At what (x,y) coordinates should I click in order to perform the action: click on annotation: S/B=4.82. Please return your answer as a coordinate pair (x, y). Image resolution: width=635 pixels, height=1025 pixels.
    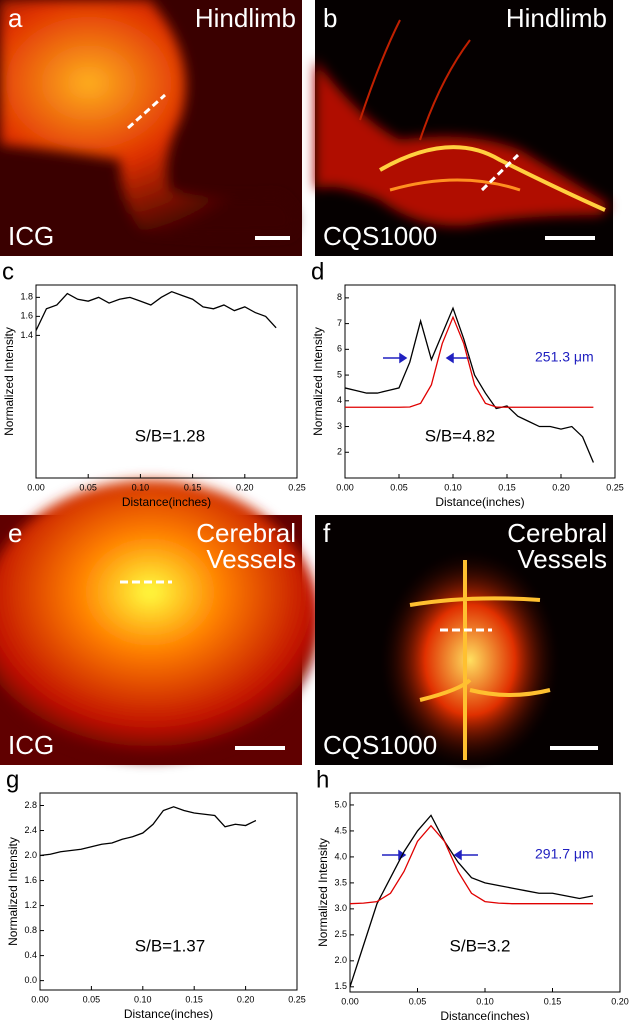
    Looking at the image, I should click on (460, 435).